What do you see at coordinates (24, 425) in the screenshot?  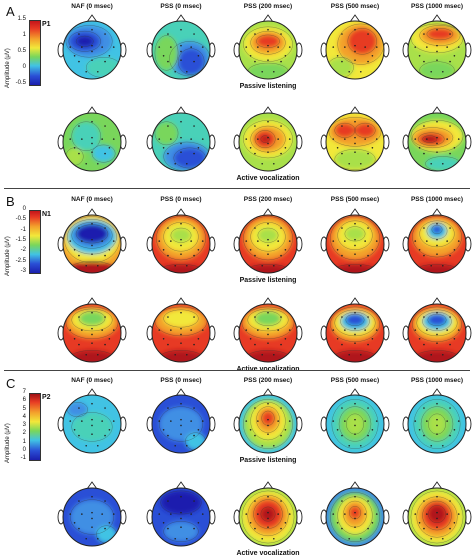 I see `color-scale-tick: 3` at bounding box center [24, 425].